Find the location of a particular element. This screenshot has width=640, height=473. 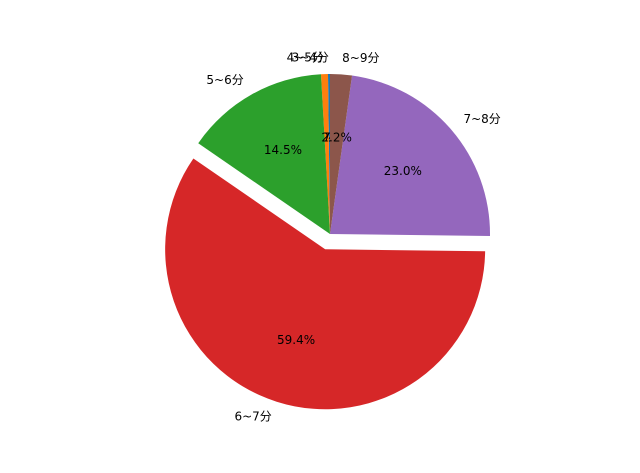

value-label: 23.0% is located at coordinates (403, 171).